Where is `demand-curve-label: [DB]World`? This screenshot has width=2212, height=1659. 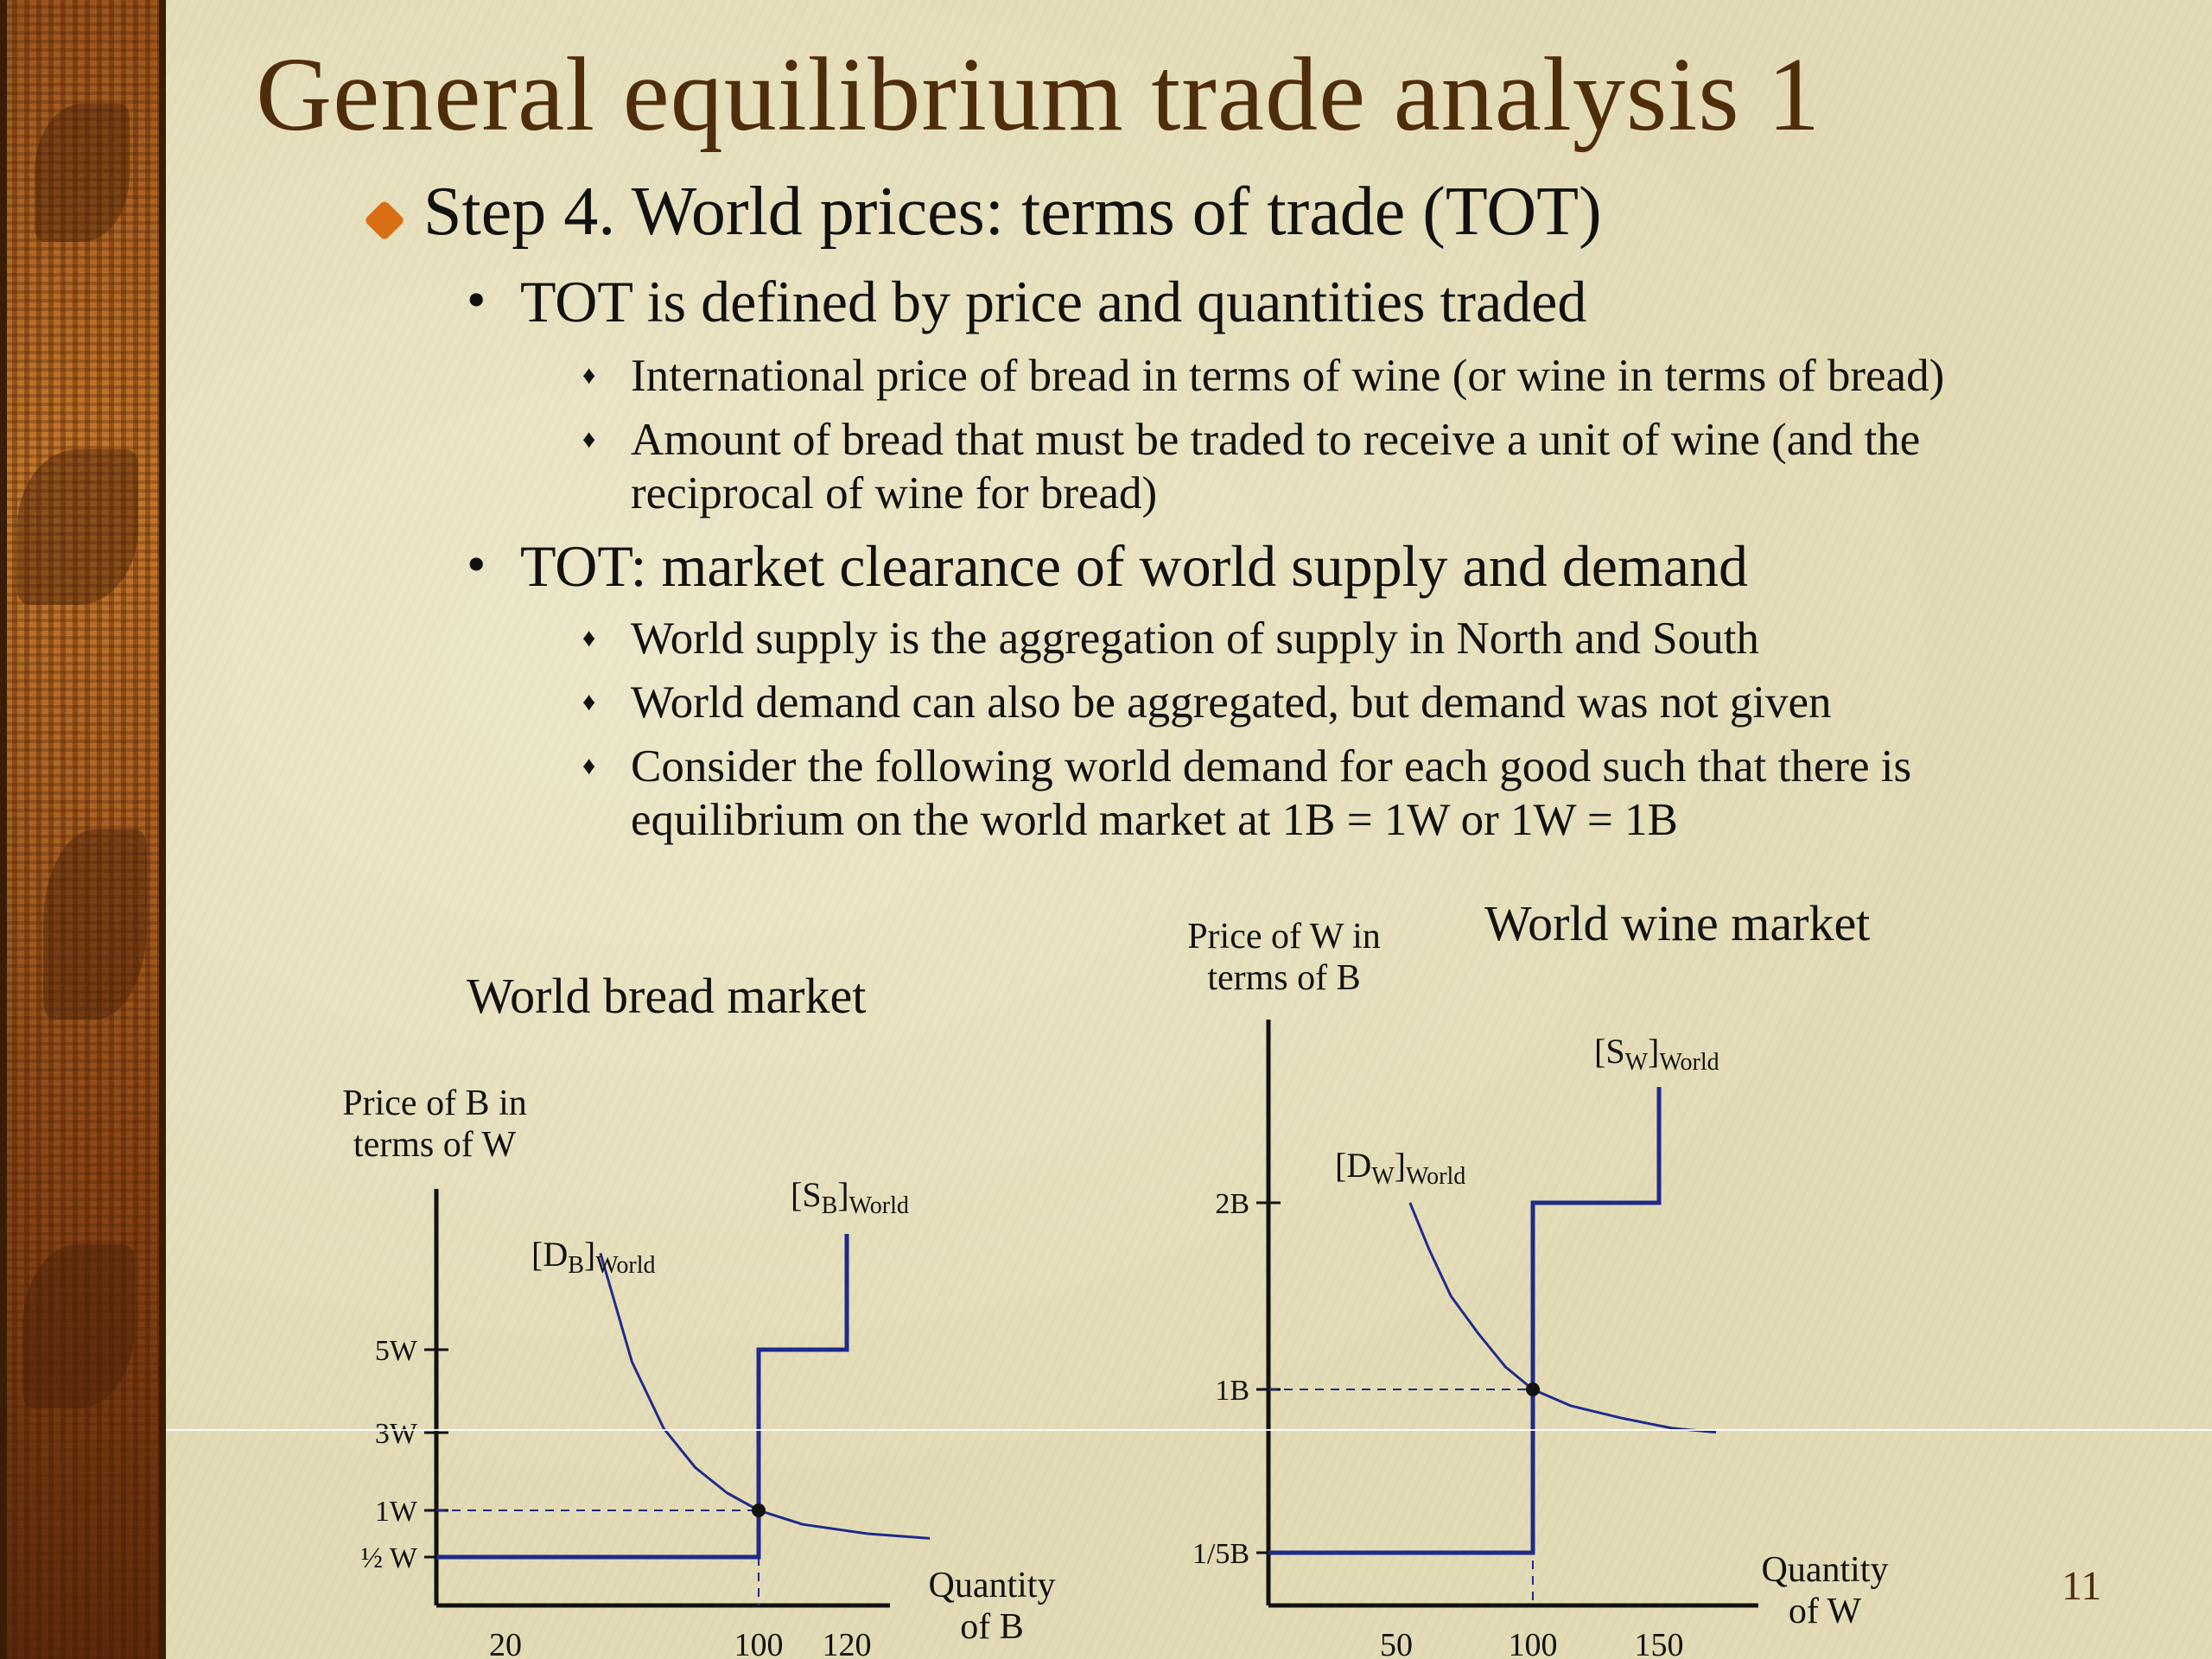
demand-curve-label: [DB]World is located at coordinates (593, 1257).